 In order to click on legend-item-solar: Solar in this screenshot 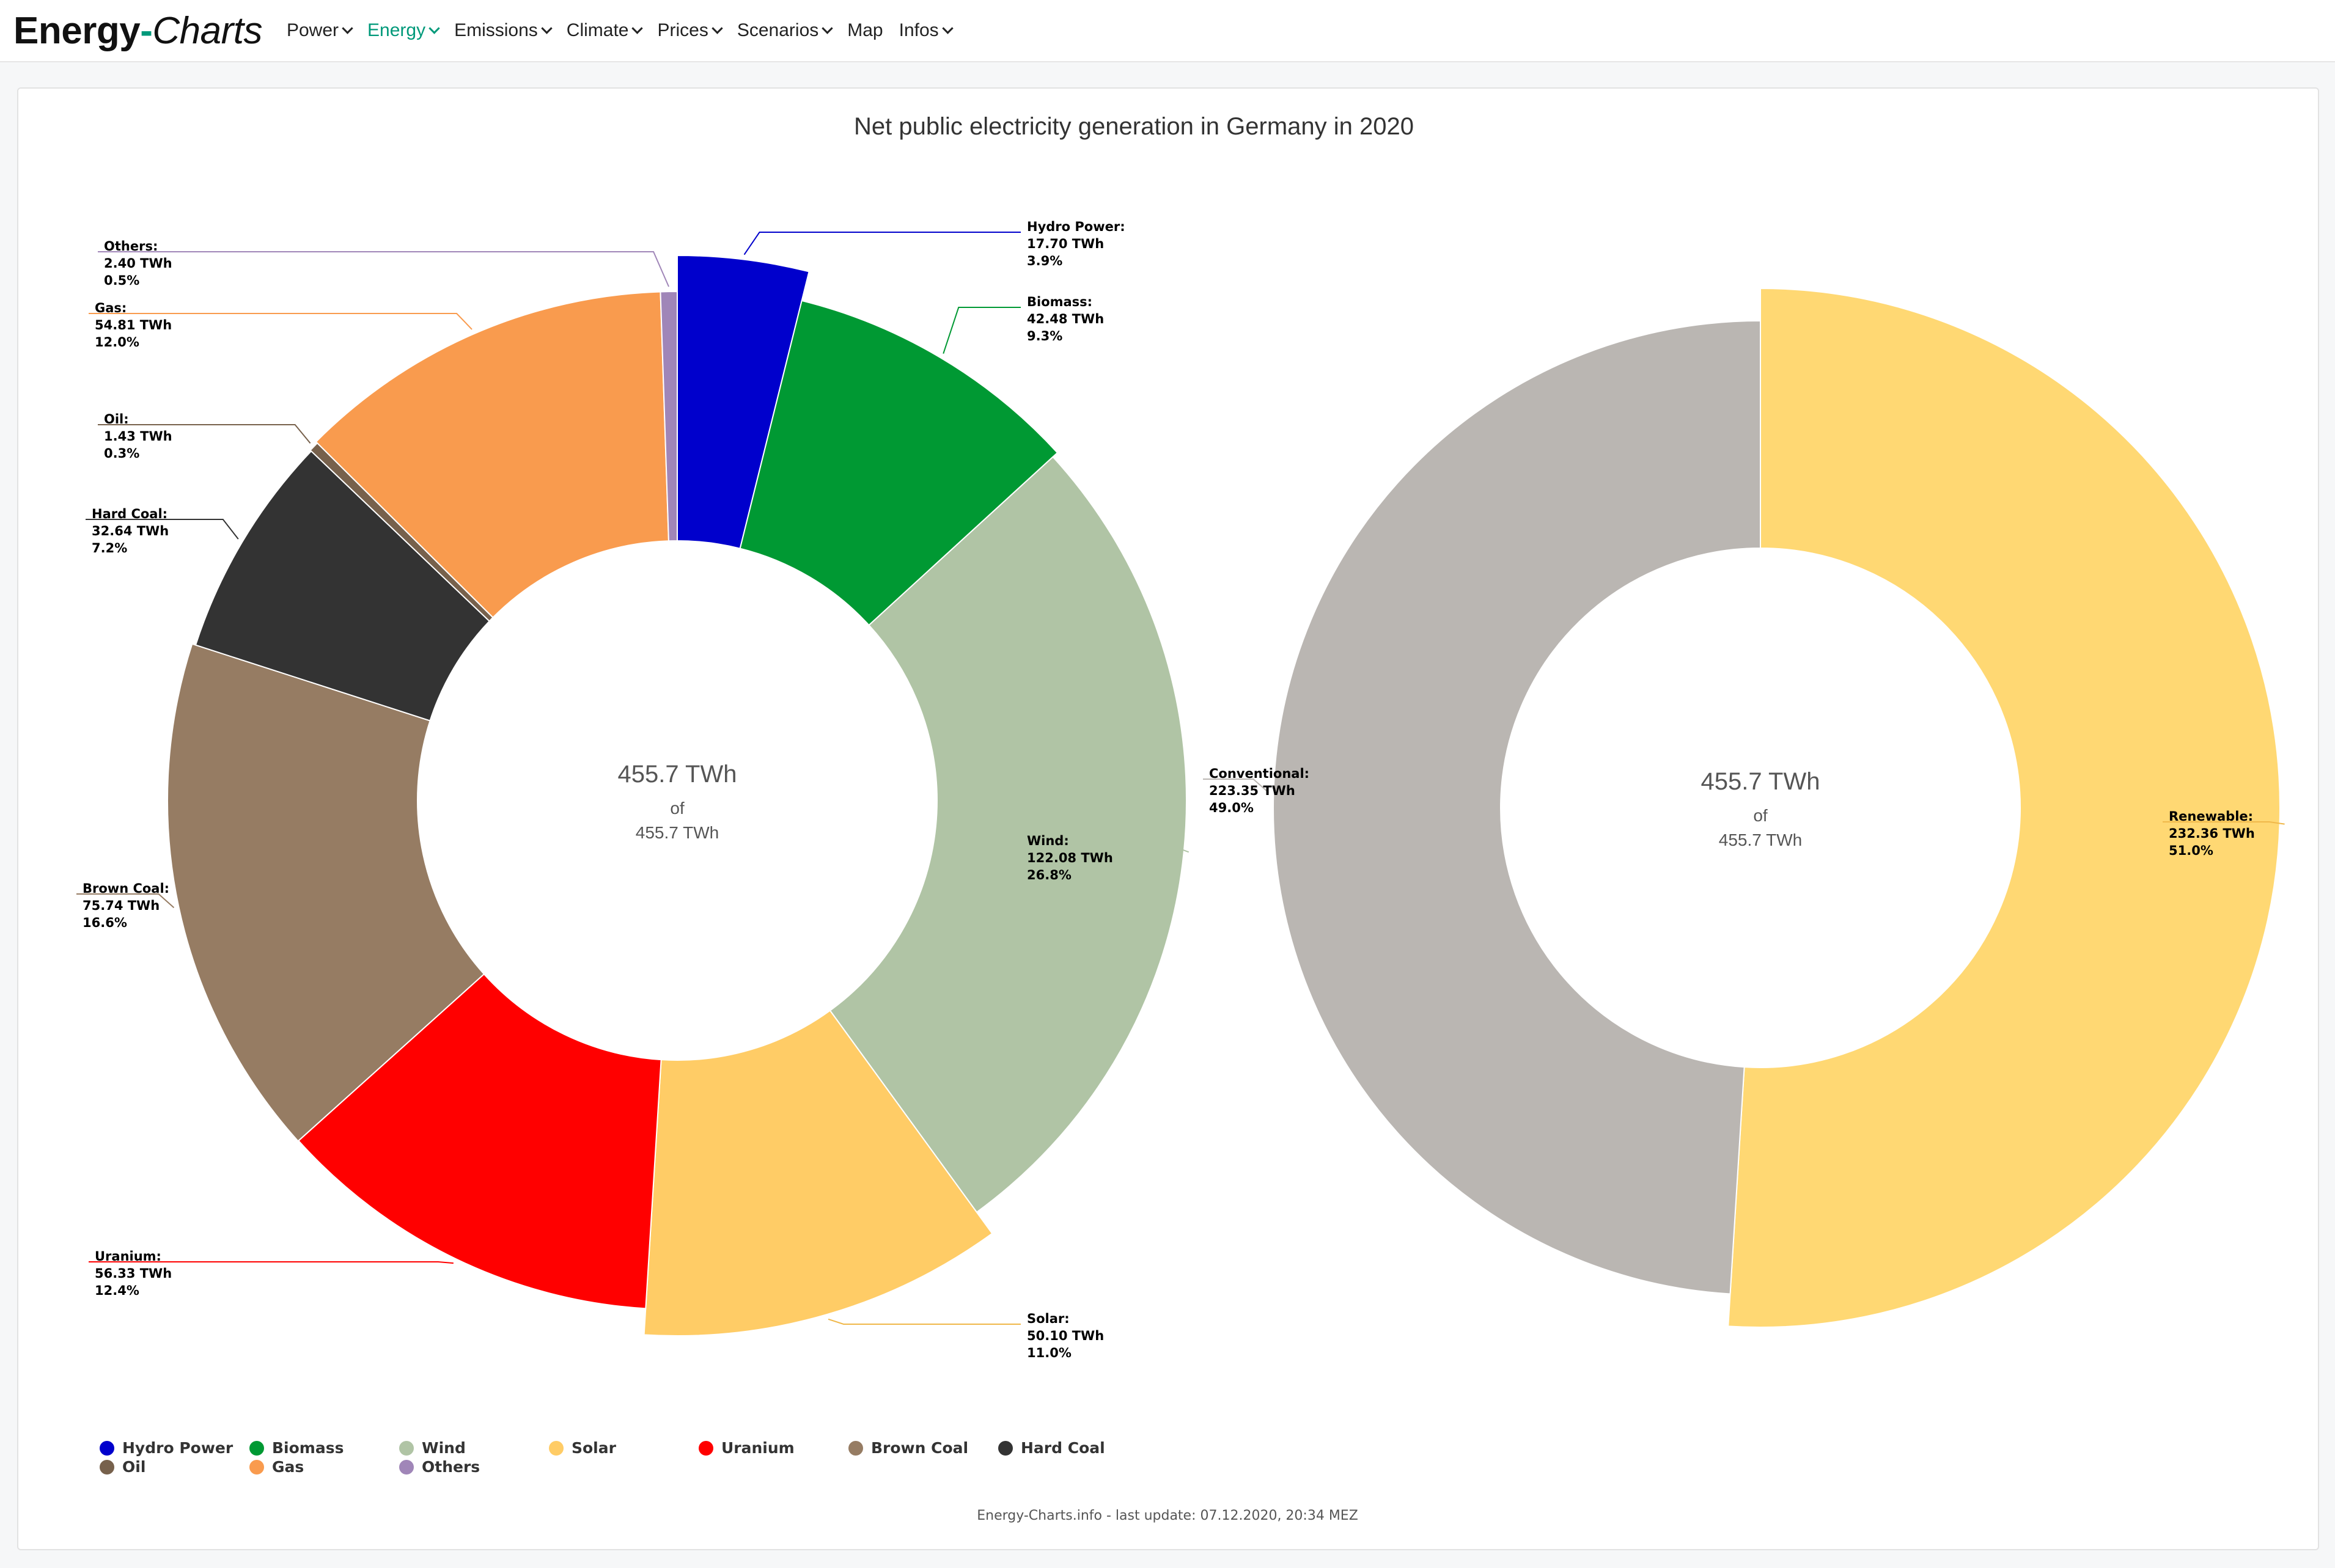, I will do `click(583, 1448)`.